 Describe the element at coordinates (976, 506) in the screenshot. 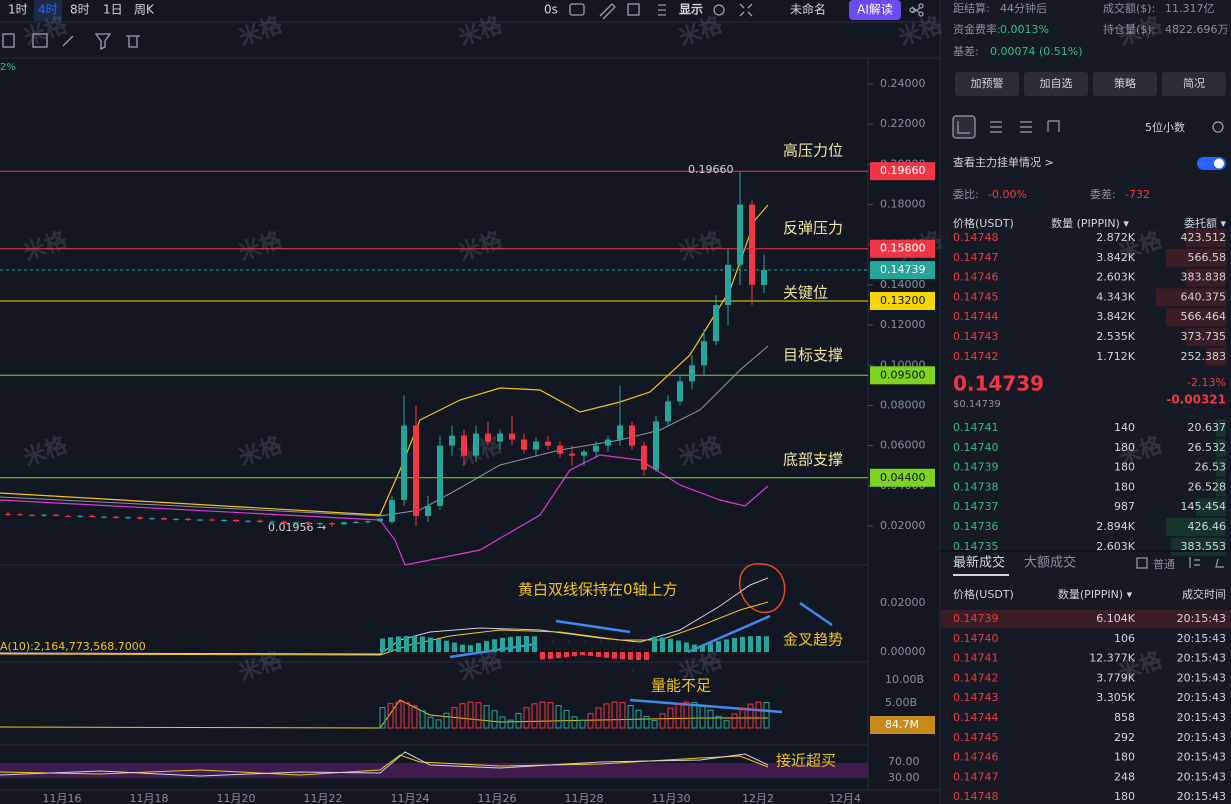

I see `order-price: 0.14737` at that location.